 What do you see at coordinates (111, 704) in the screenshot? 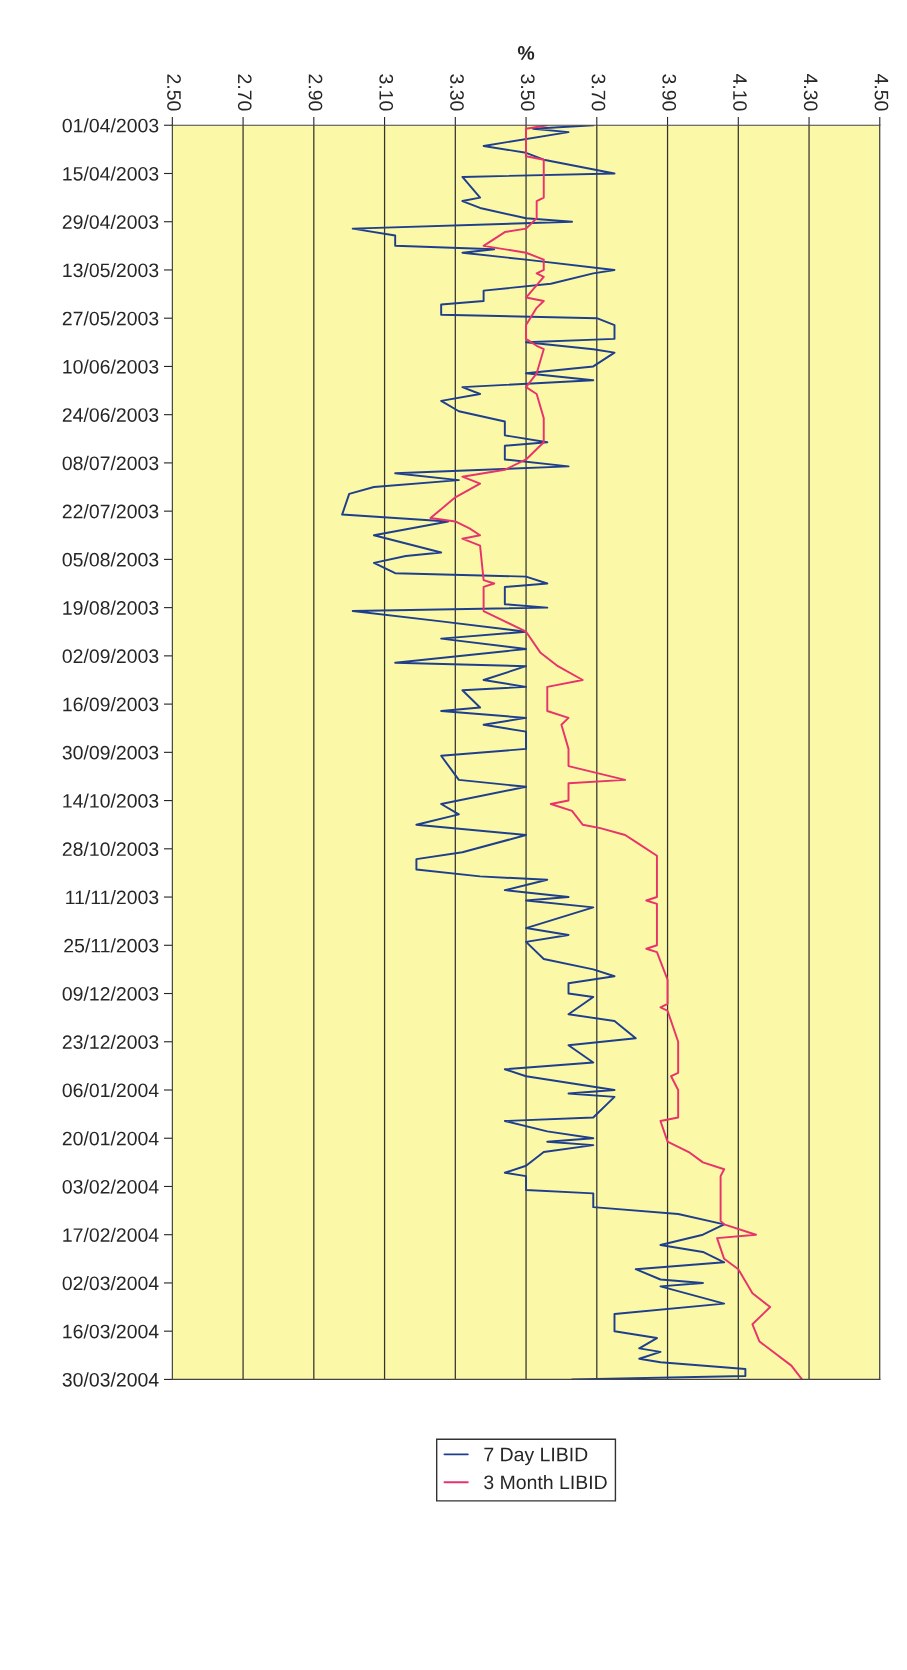
I see `y-tick-label: 16/09/2003` at bounding box center [111, 704].